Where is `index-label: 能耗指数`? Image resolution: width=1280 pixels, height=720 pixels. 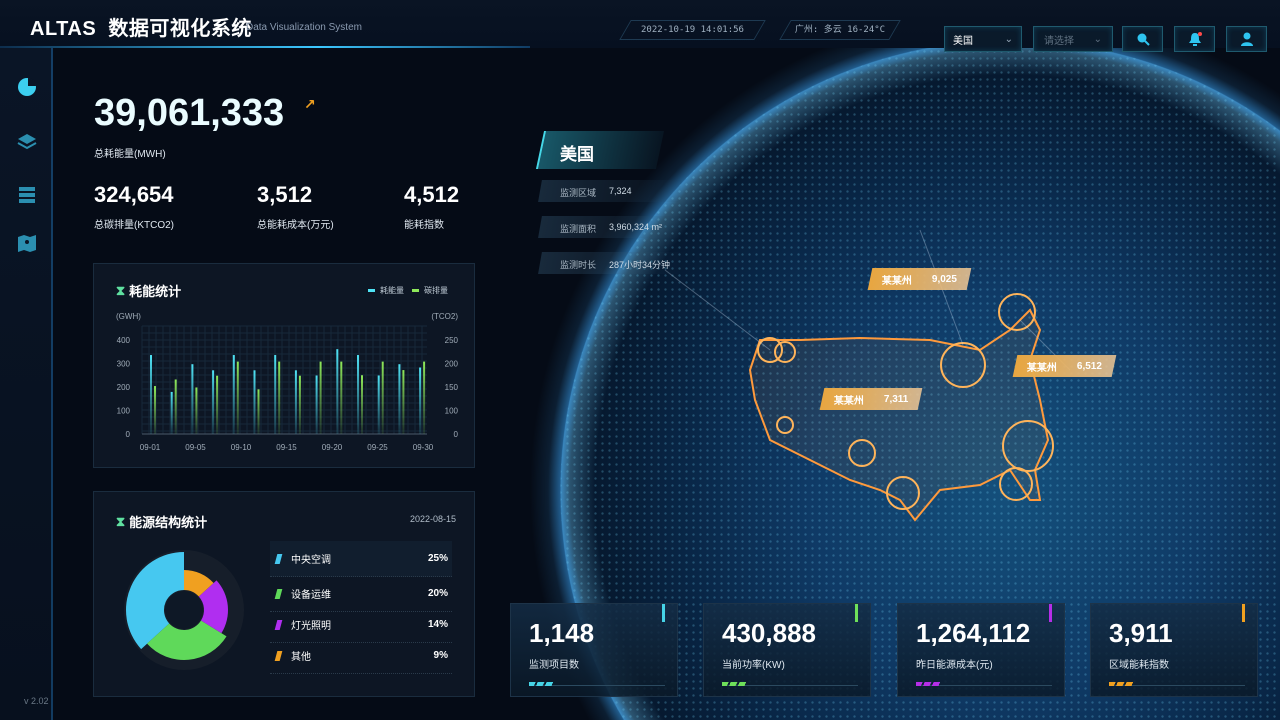
index-label: 能耗指数 is located at coordinates (424, 225).